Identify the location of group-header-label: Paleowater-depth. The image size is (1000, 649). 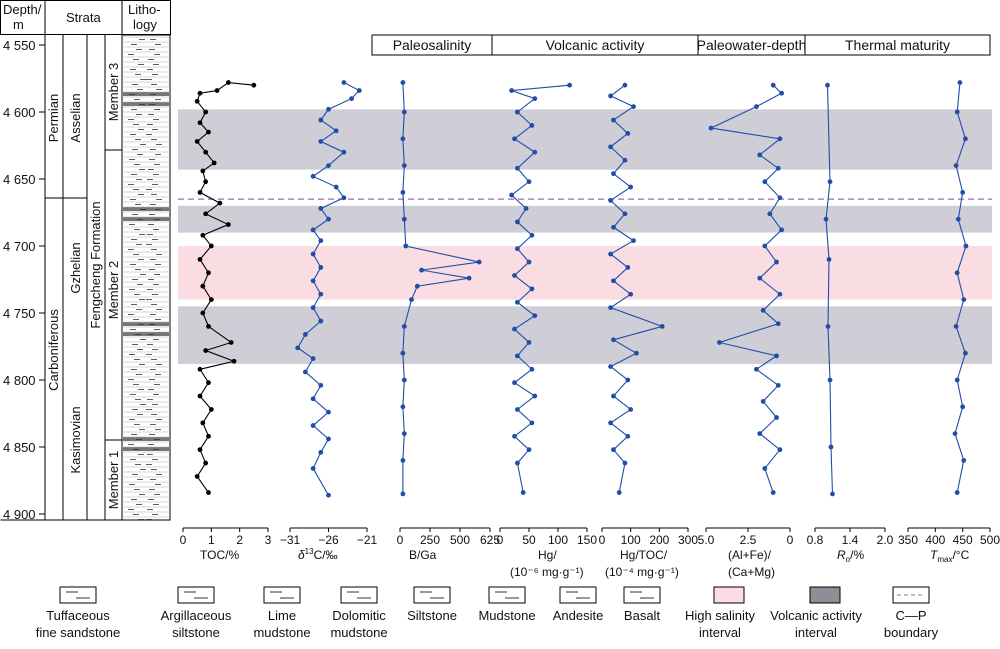
(752, 45).